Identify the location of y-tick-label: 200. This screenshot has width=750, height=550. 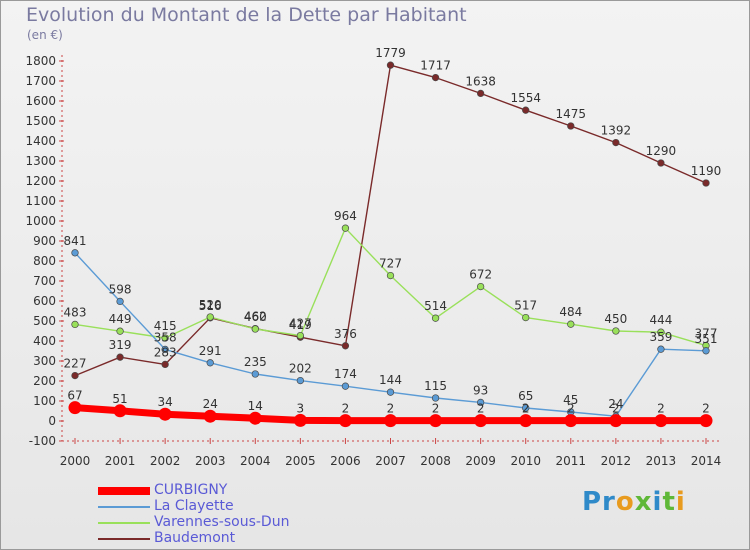
(44, 381).